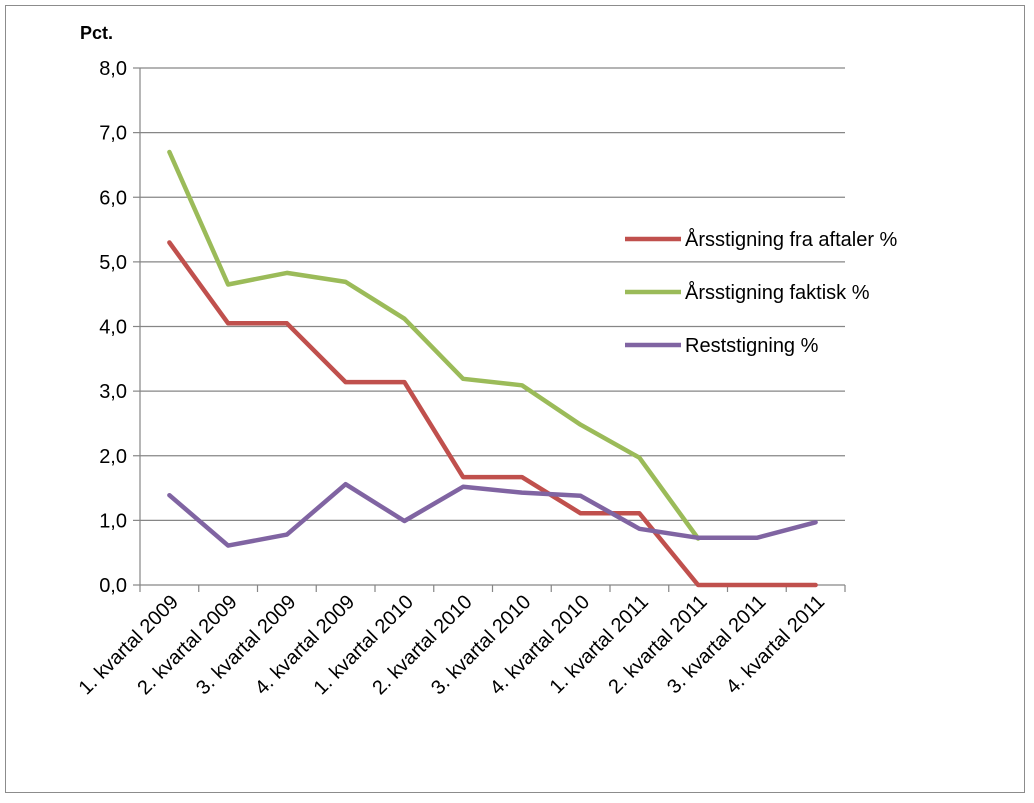  Describe the element at coordinates (187, 645) in the screenshot. I see `x-tick-label: 2. kvartal 2009` at that location.